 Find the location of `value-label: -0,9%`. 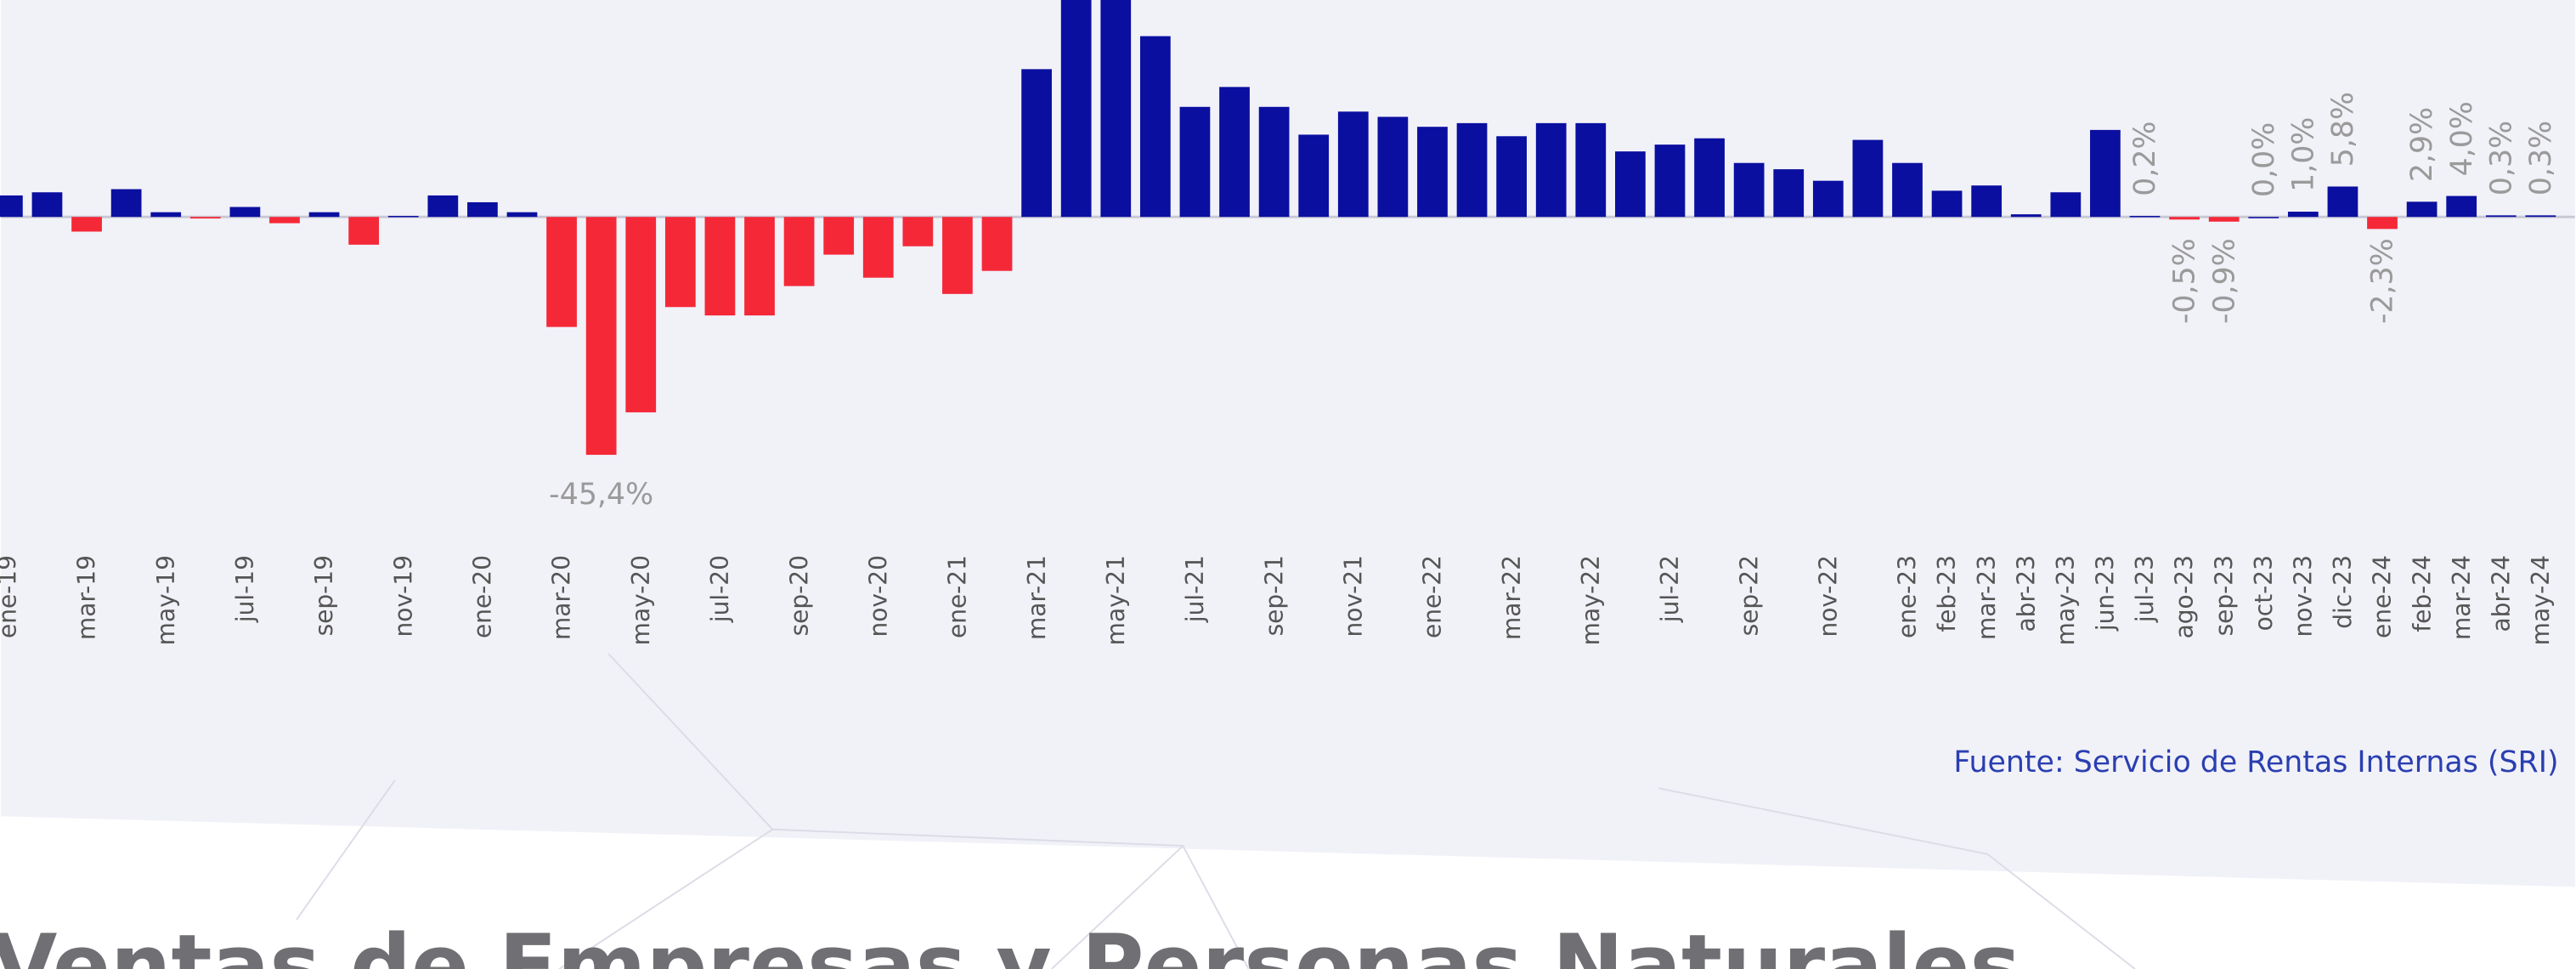

value-label: -0,9% is located at coordinates (2224, 281).